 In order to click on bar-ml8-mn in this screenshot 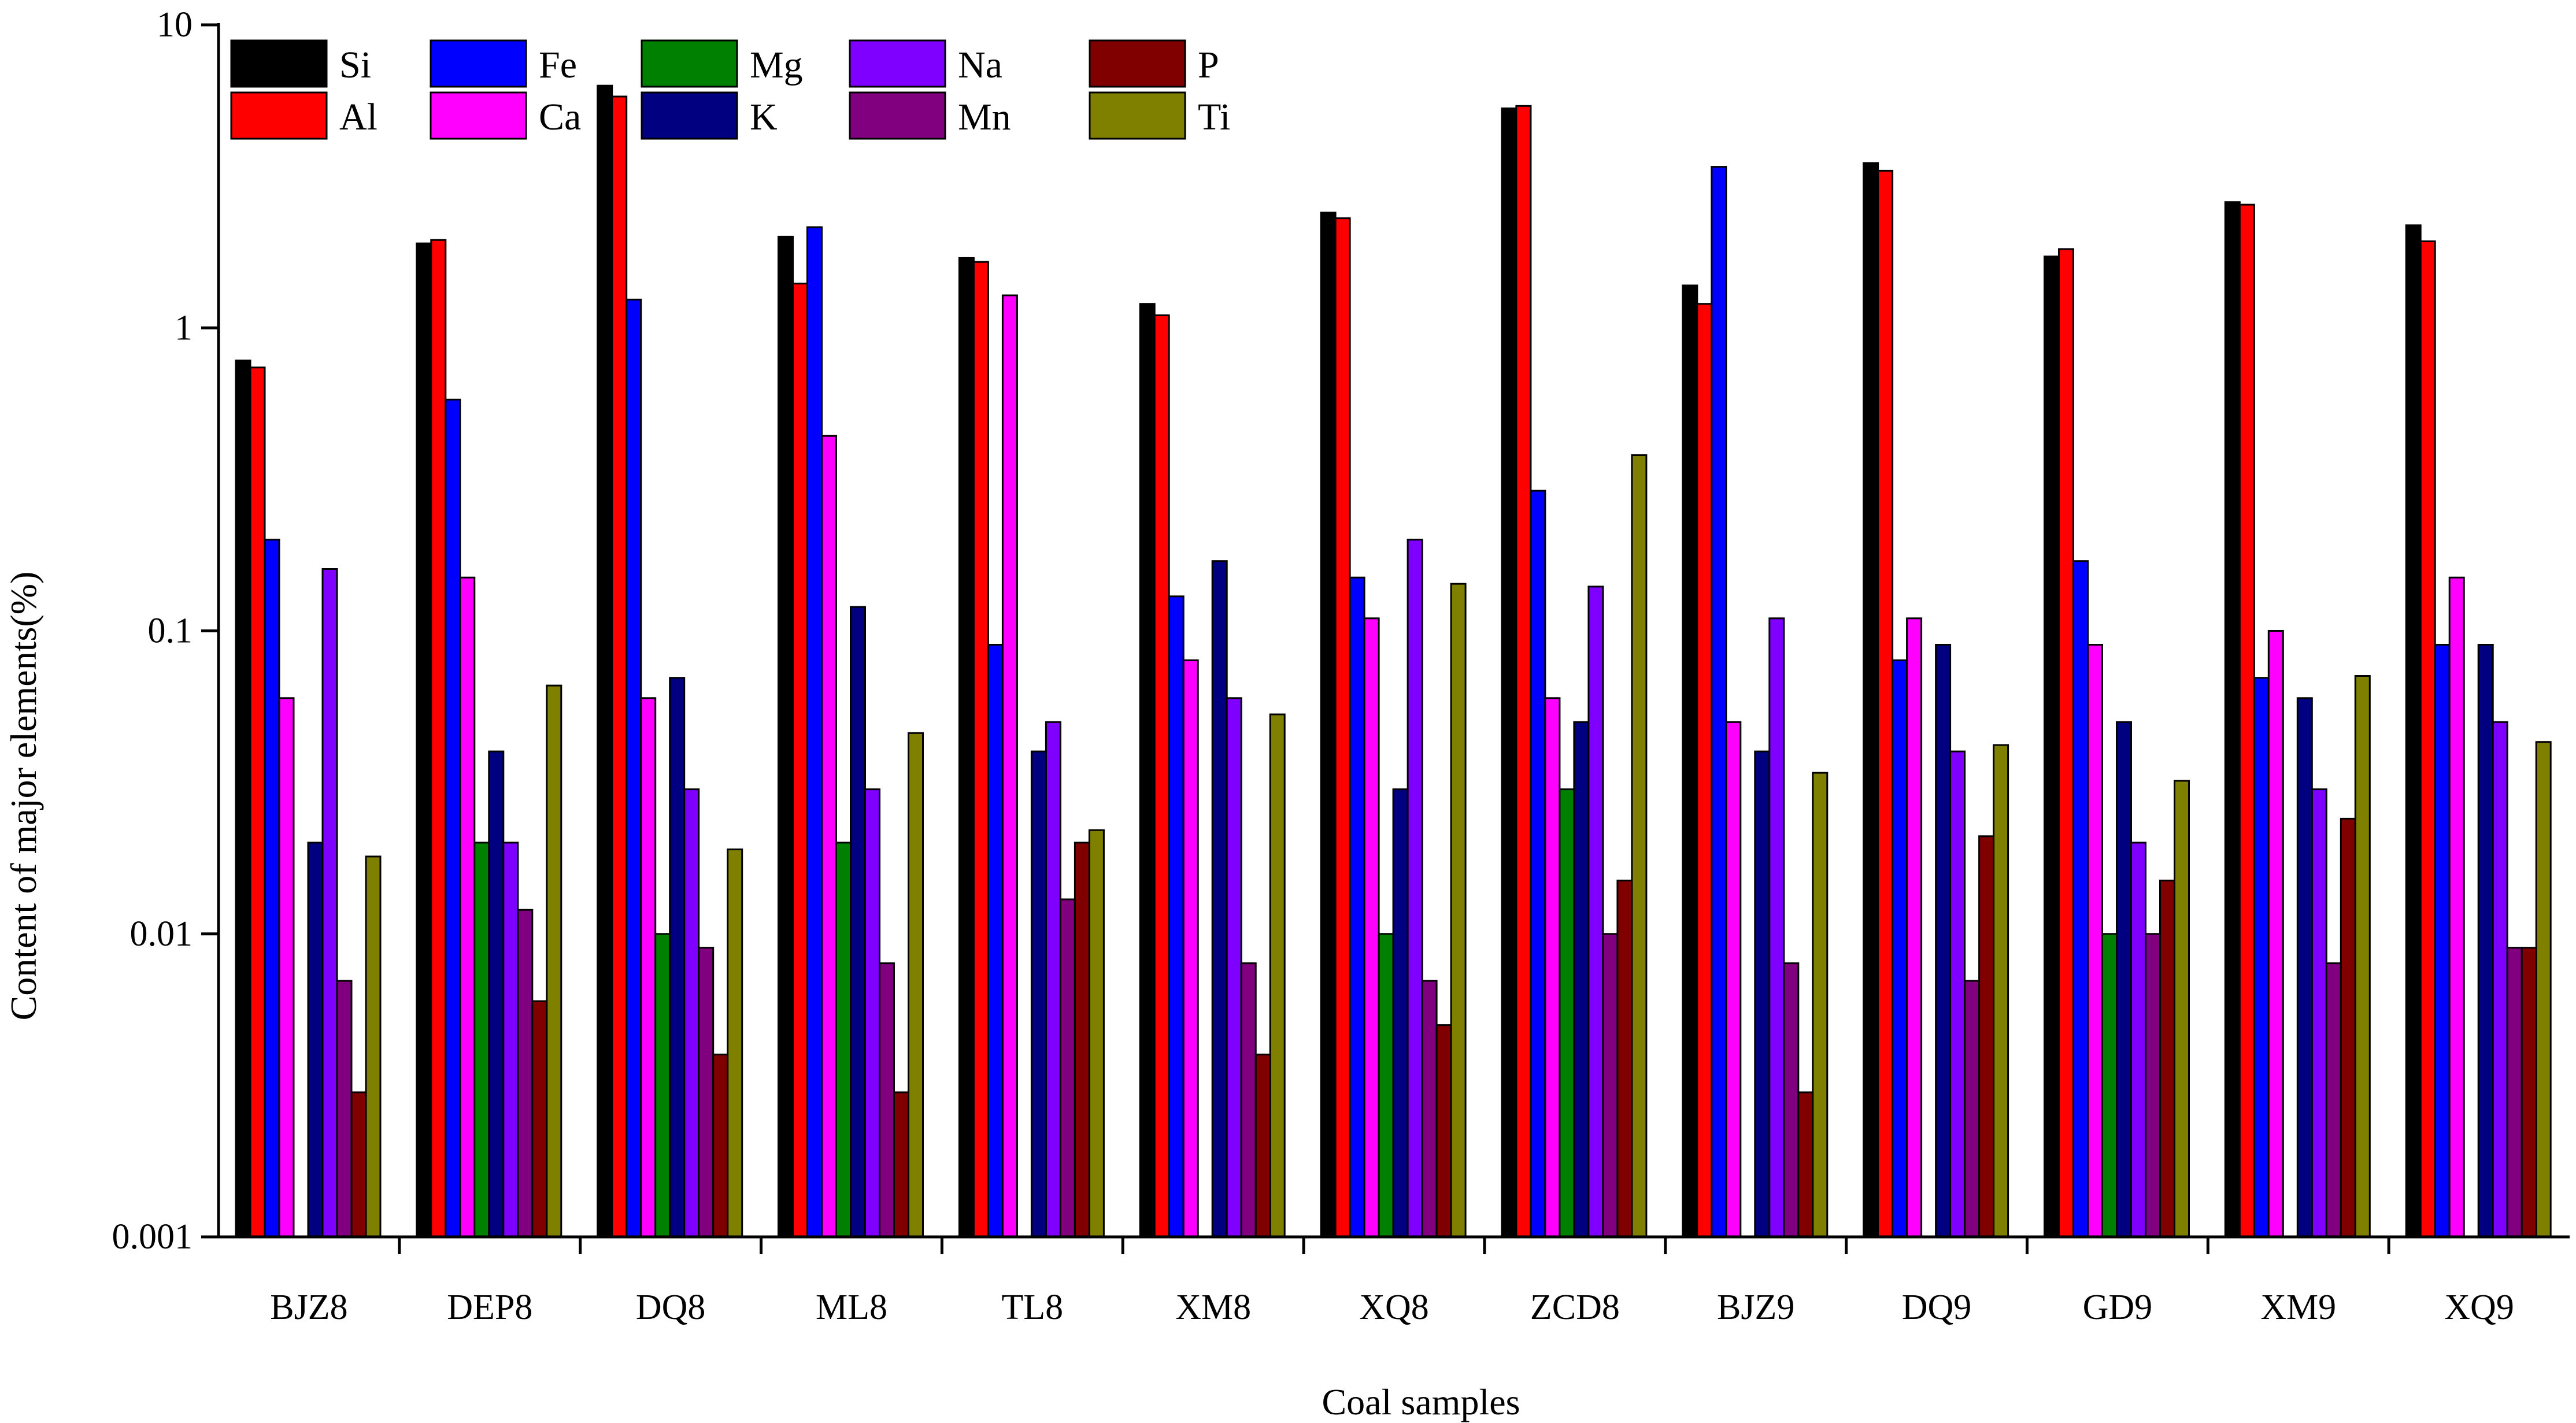, I will do `click(887, 1100)`.